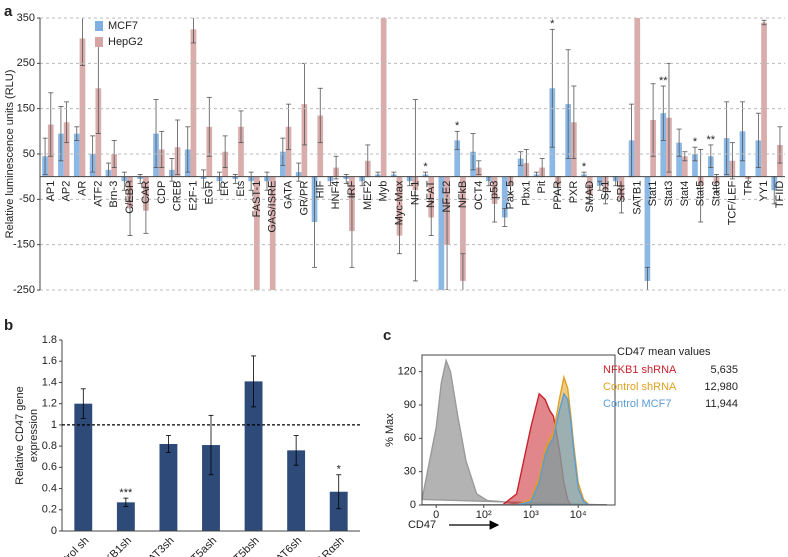 This screenshot has height=557, width=788. What do you see at coordinates (54, 425) in the screenshot?
I see `y-tick-label: 1` at bounding box center [54, 425].